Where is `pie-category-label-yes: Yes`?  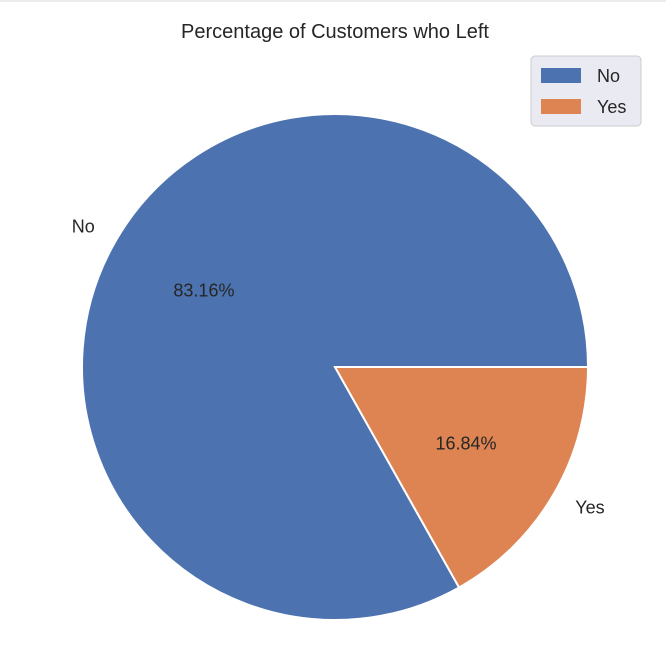 pie-category-label-yes: Yes is located at coordinates (589, 507).